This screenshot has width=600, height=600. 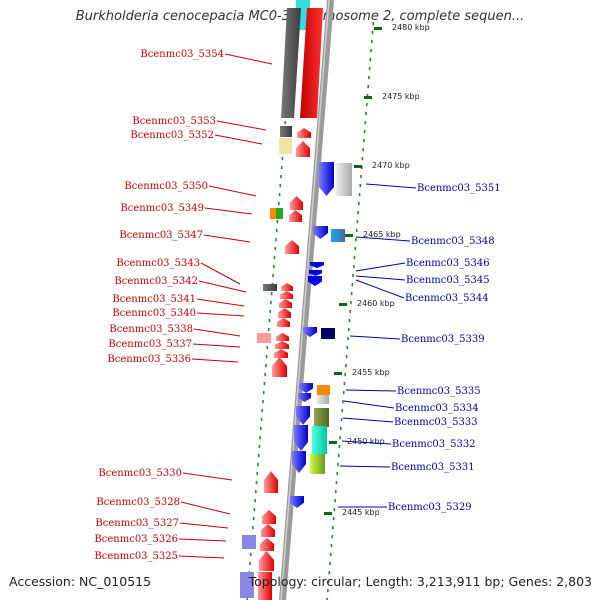 What do you see at coordinates (154, 299) in the screenshot?
I see `forward-gene-label: Bcenmc03_5341` at bounding box center [154, 299].